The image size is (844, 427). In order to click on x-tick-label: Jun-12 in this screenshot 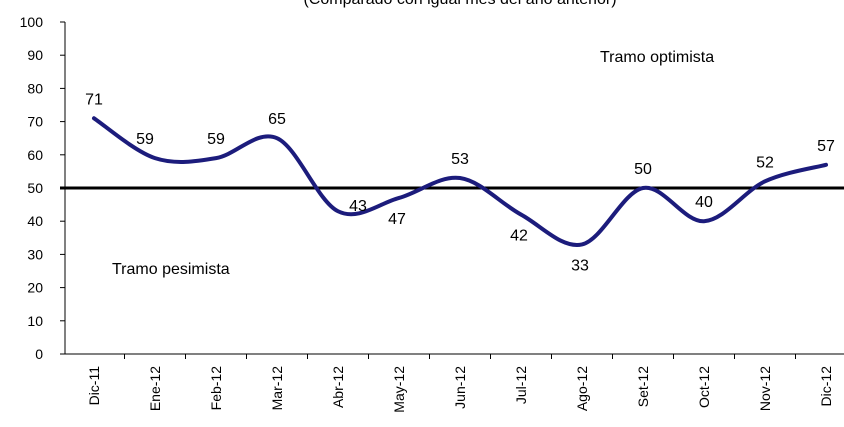, I will do `click(460, 387)`.